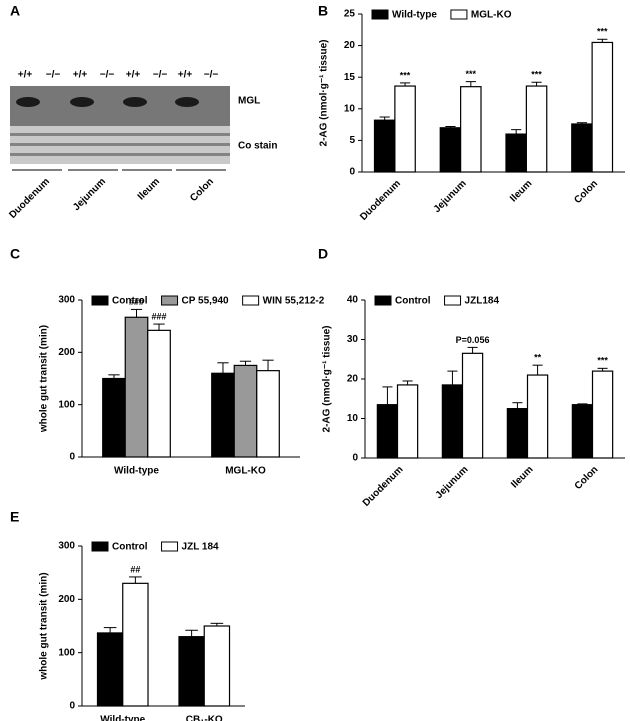 The image size is (630, 721). I want to click on y-tick-label: 200, so click(66, 599).